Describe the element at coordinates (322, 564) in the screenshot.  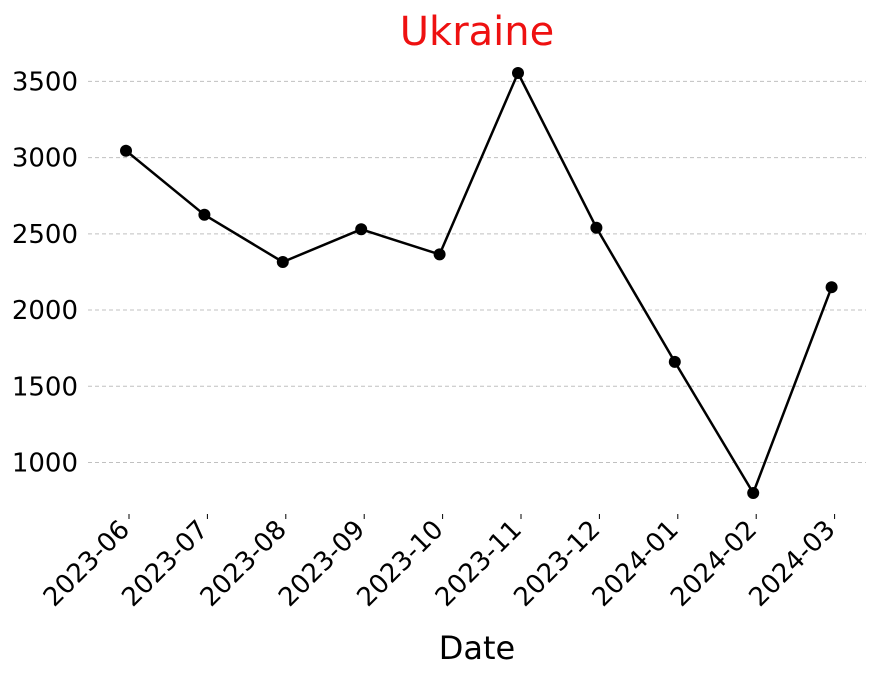
I see `x-tick-label: 2023-09` at that location.